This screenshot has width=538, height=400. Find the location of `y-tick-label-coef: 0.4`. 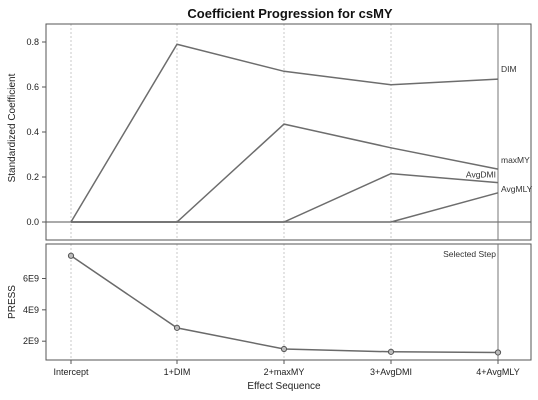

y-tick-label-coef: 0.4 is located at coordinates (32, 132).